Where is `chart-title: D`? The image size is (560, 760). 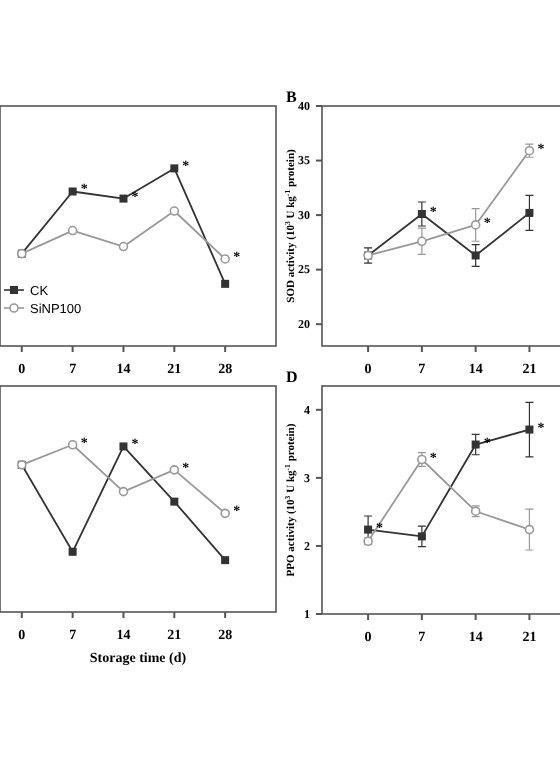 chart-title: D is located at coordinates (292, 377).